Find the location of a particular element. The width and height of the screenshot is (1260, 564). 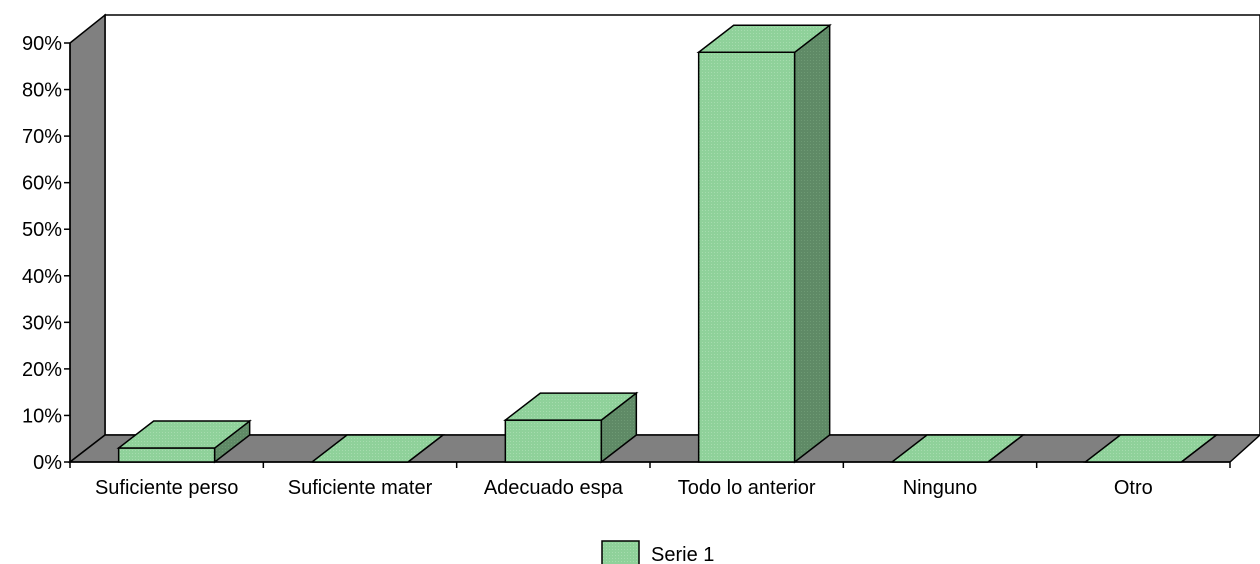

y-tick-label: 60% is located at coordinates (42, 184).